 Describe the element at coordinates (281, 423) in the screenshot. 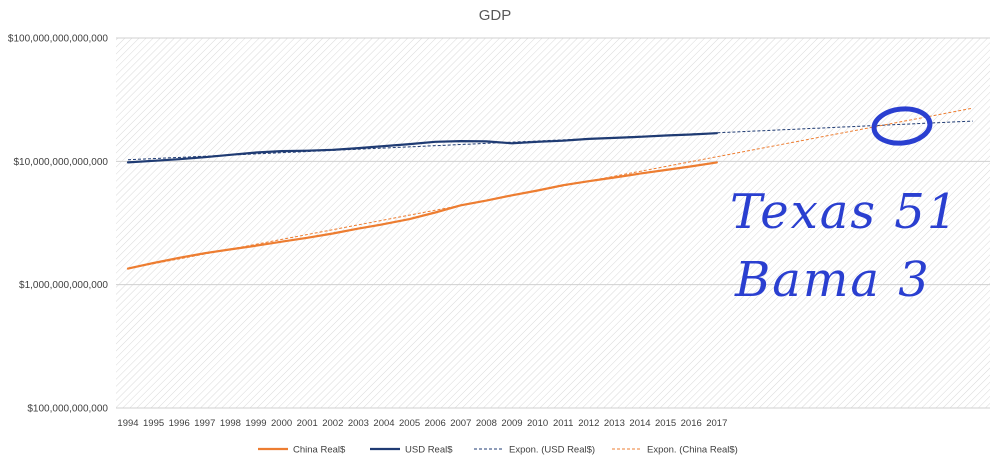

I see `x-tick-label: 2000` at that location.